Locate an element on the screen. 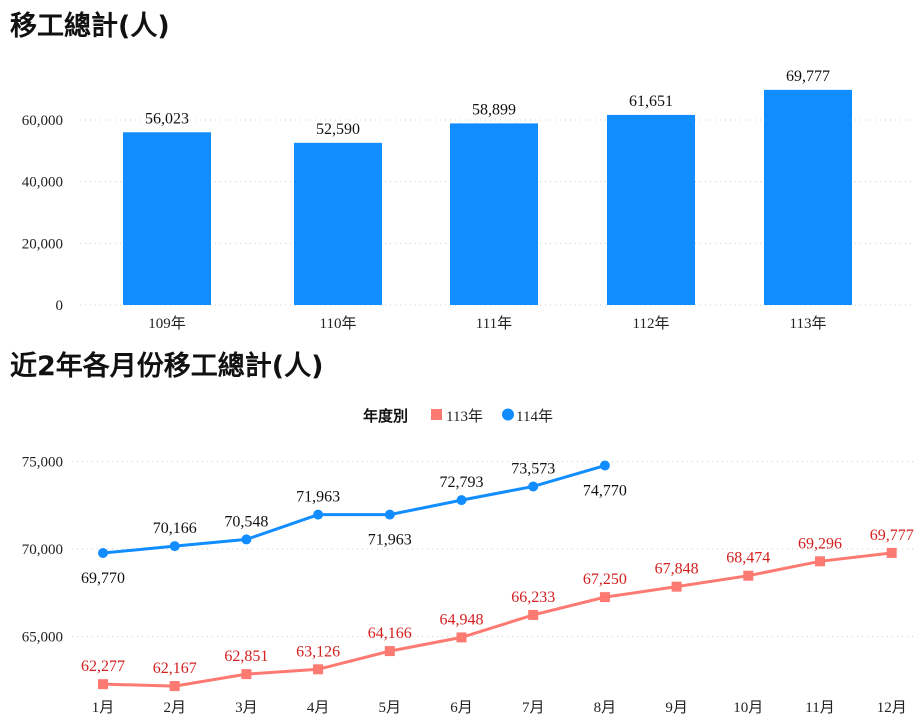  bar-value-label: 69,777 is located at coordinates (808, 76).